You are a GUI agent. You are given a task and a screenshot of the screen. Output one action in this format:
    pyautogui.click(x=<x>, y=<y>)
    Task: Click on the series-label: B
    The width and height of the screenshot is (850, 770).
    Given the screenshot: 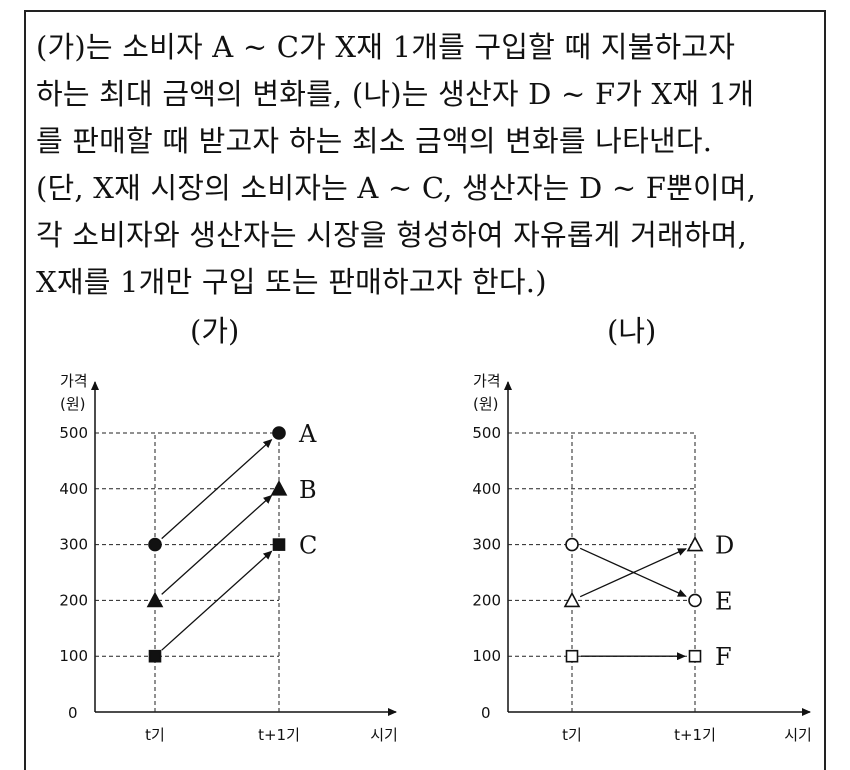 What is the action you would take?
    pyautogui.click(x=308, y=490)
    